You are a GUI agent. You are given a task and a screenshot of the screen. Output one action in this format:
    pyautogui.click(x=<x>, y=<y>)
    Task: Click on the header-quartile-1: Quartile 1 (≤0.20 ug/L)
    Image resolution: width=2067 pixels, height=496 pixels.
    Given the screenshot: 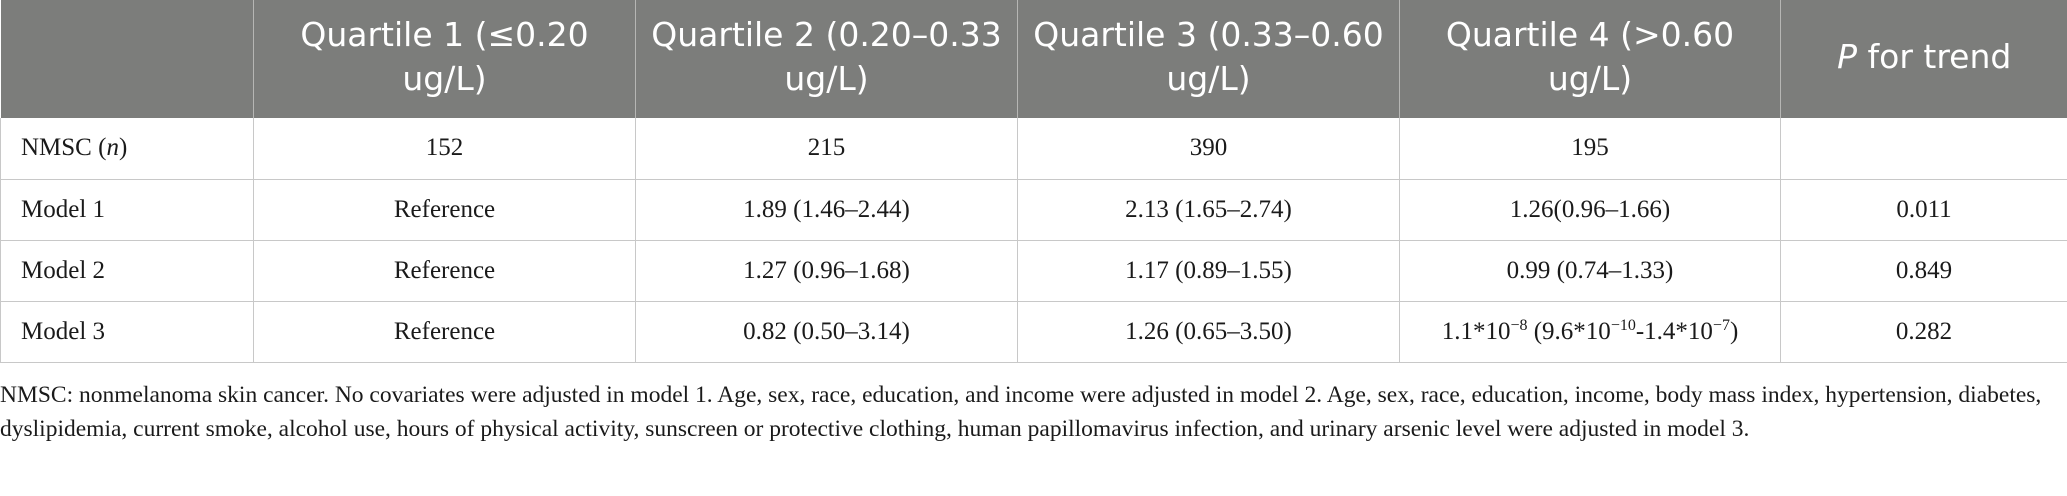 What is the action you would take?
    pyautogui.click(x=444, y=59)
    